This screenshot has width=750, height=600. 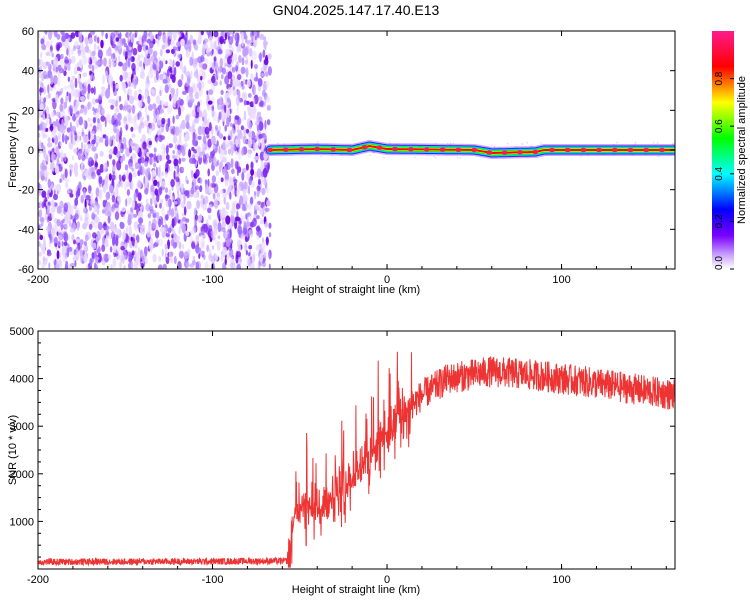 I want to click on spectrogram-y-tick-label: 20, so click(x=28, y=111).